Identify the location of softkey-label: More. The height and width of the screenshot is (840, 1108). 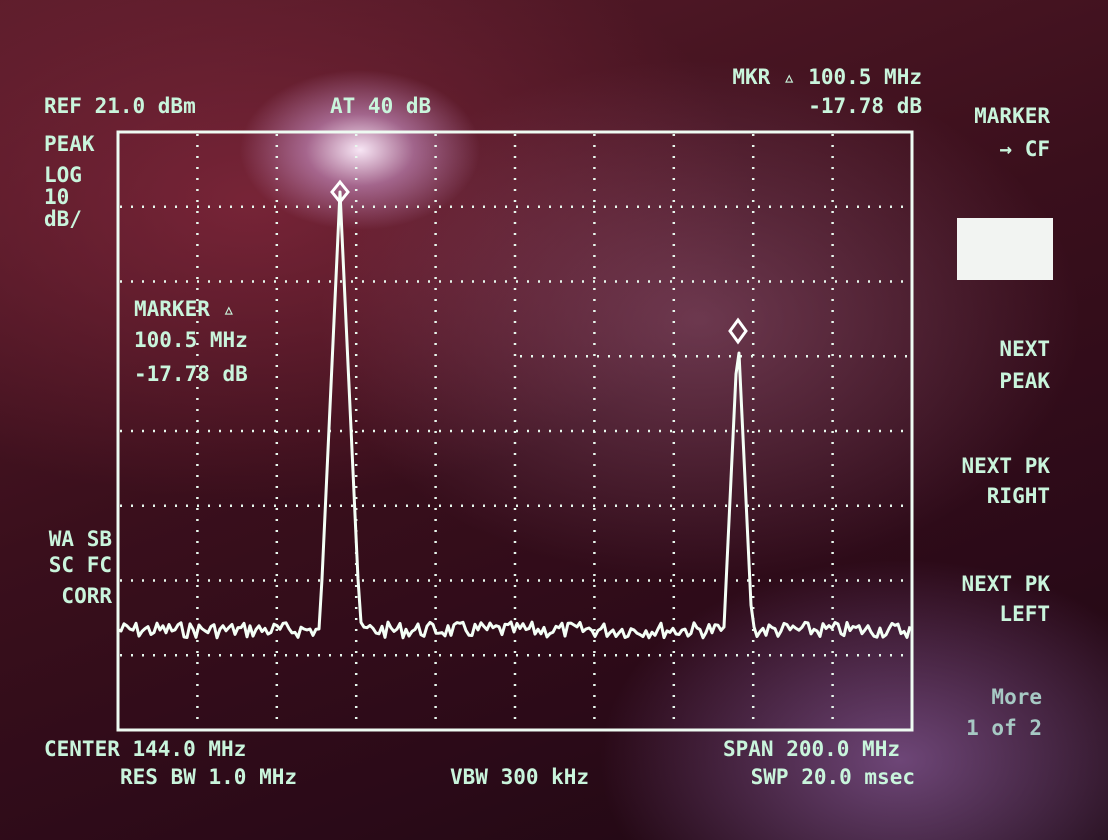
(1016, 697).